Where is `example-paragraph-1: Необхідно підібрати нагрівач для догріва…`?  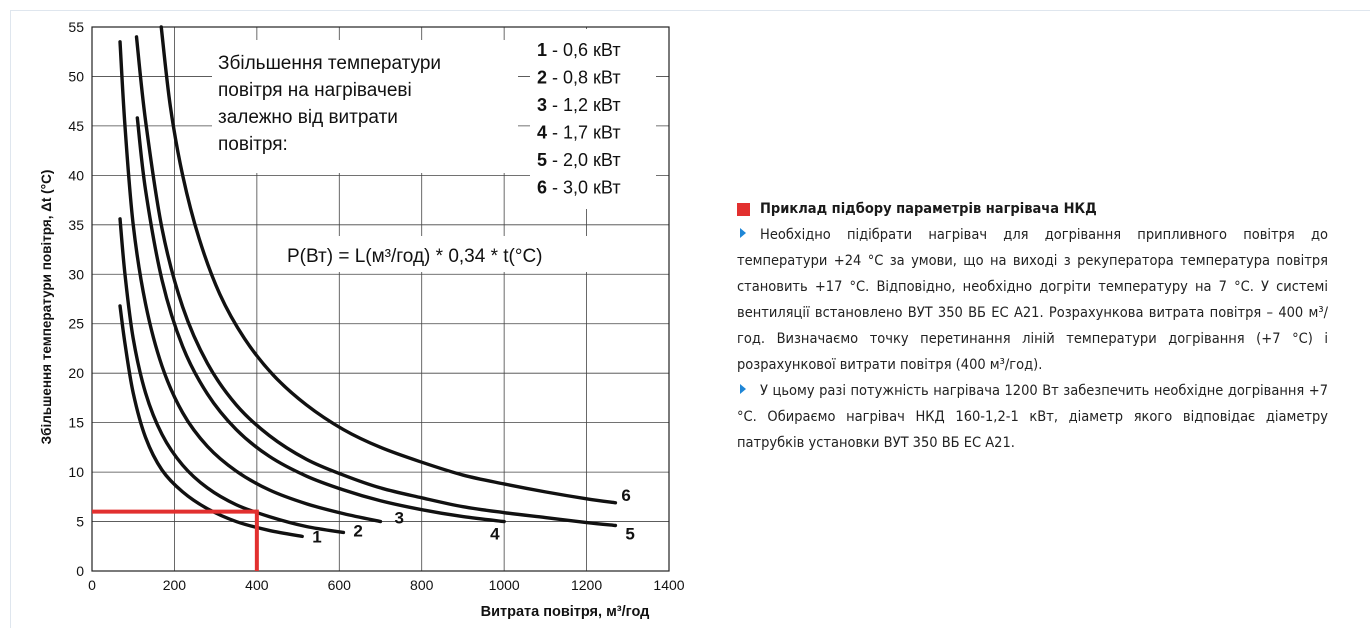
example-paragraph-1: Необхідно підібрати нагрівач для догріва… is located at coordinates (1032, 300).